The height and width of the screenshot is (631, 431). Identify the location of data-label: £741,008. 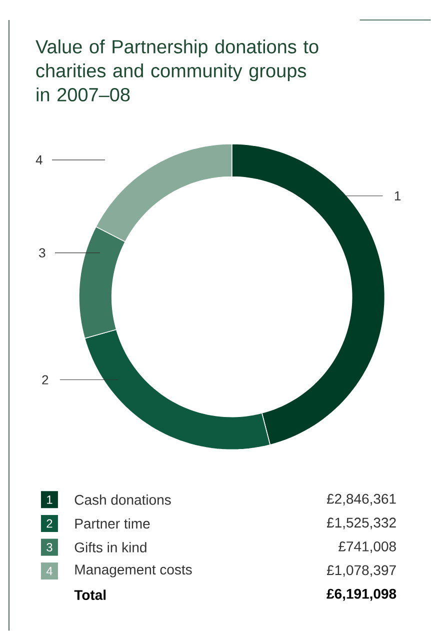
(367, 547).